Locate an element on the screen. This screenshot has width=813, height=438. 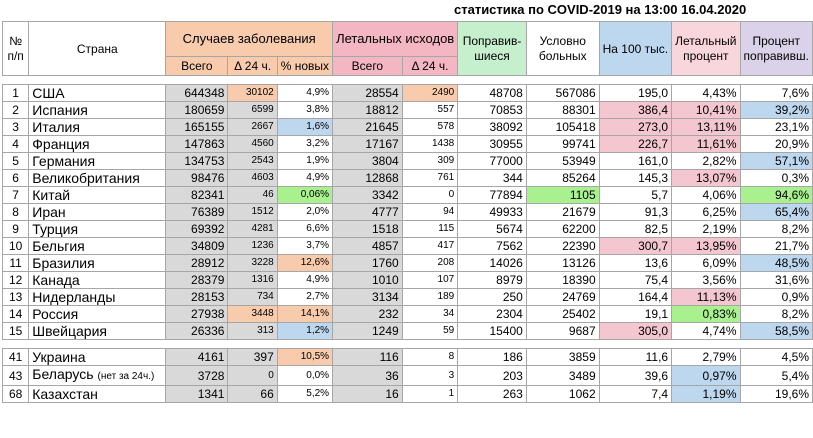
row-sick: 22390 is located at coordinates (562, 246).